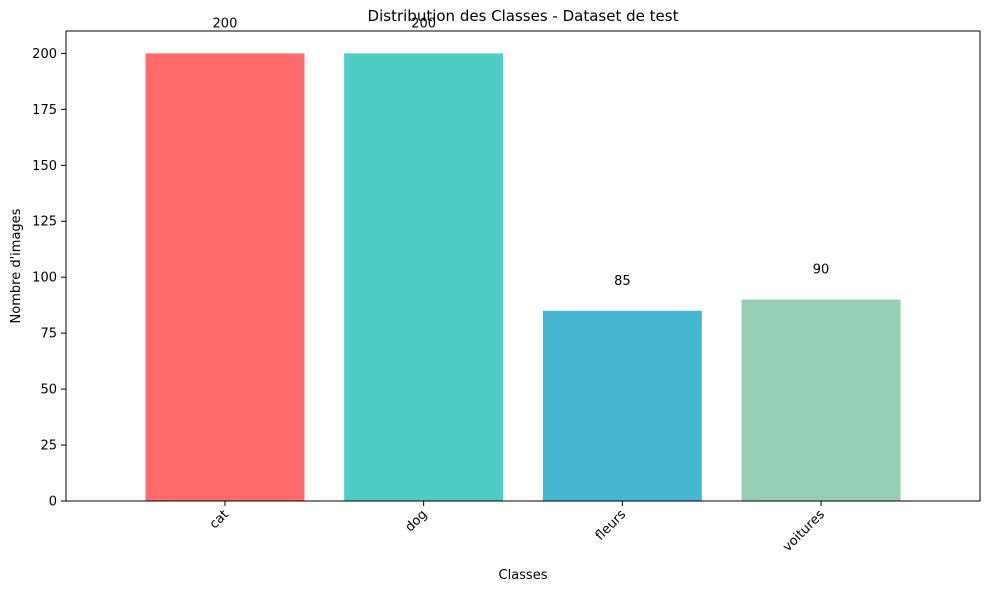  Describe the element at coordinates (48, 334) in the screenshot. I see `y-tick-label-75: 75` at that location.